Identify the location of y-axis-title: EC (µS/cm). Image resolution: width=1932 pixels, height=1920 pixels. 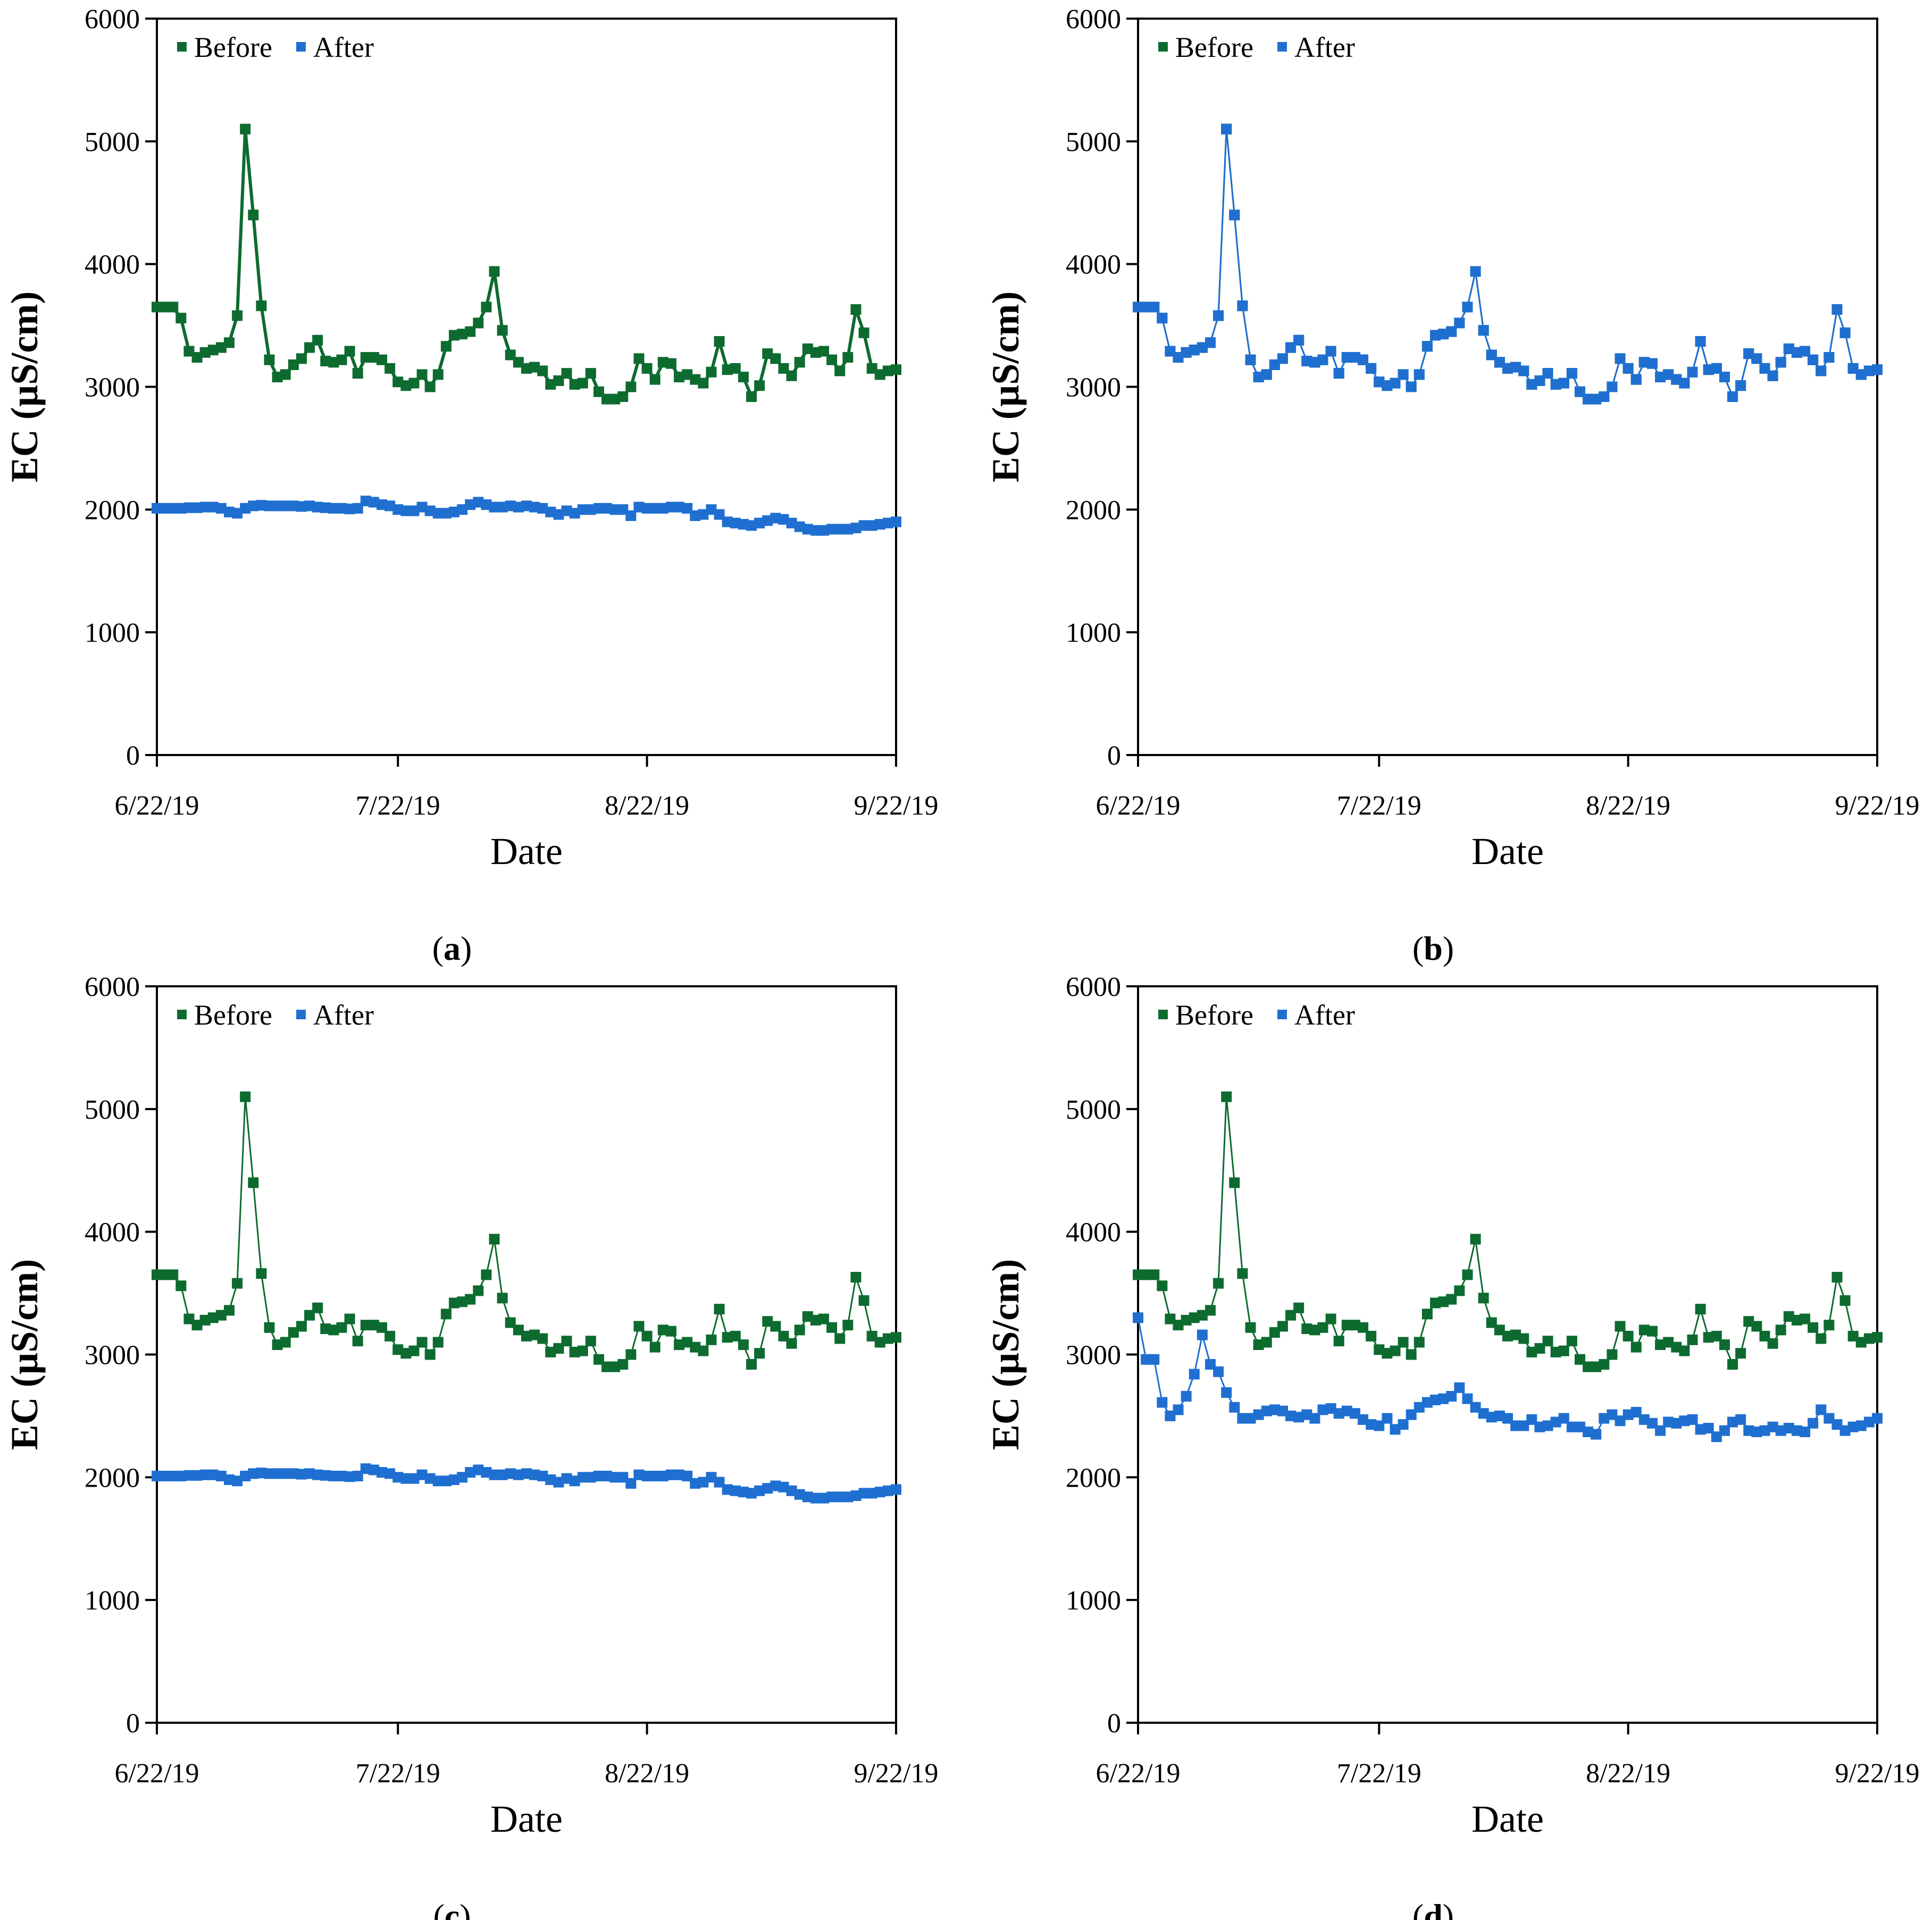
(24, 387).